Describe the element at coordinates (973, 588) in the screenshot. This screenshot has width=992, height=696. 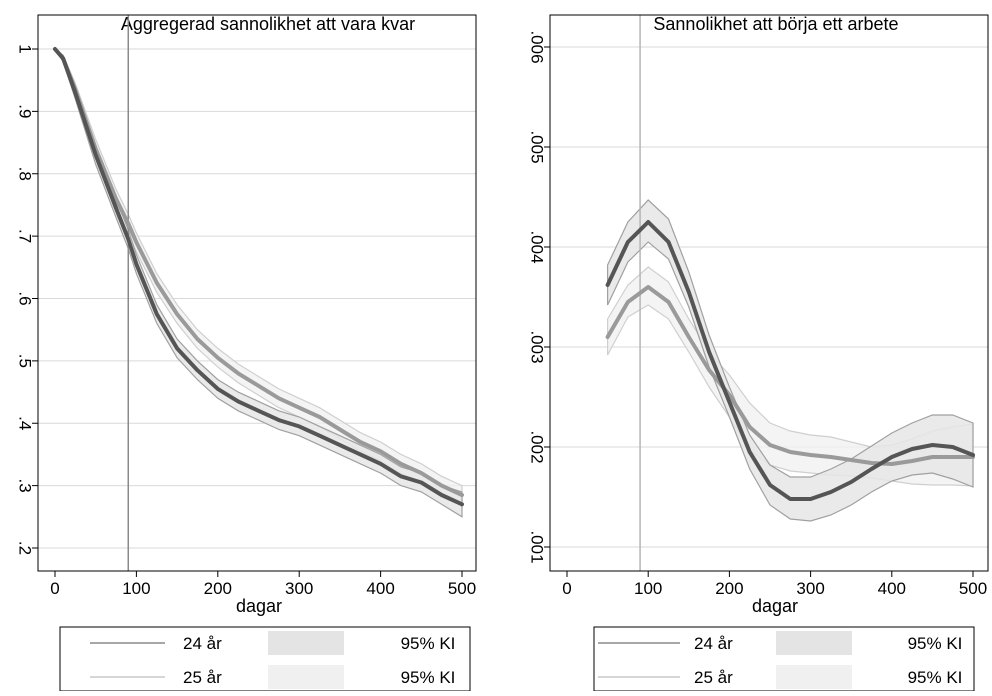
I see `right-x-tick-label: 500` at that location.